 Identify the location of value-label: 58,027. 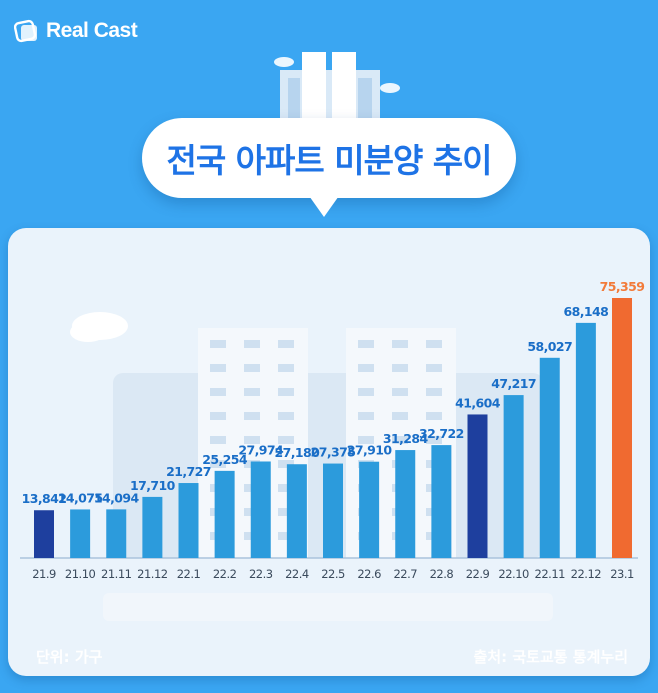
(549, 346).